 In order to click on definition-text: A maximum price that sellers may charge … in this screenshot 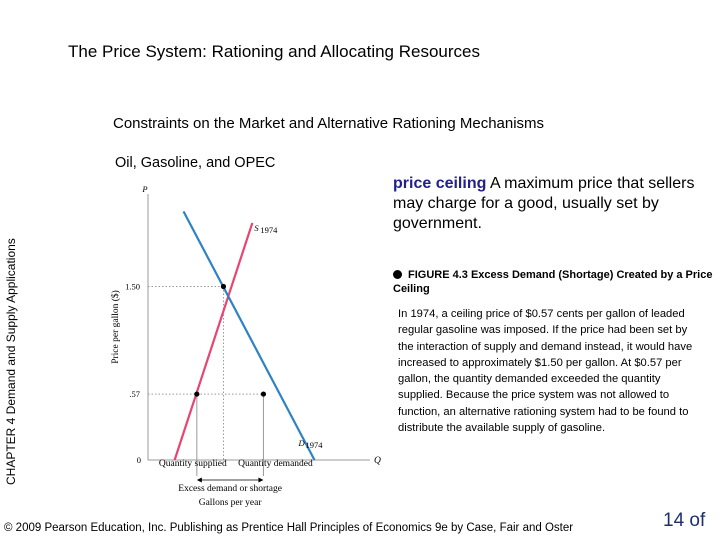, I will do `click(544, 203)`.